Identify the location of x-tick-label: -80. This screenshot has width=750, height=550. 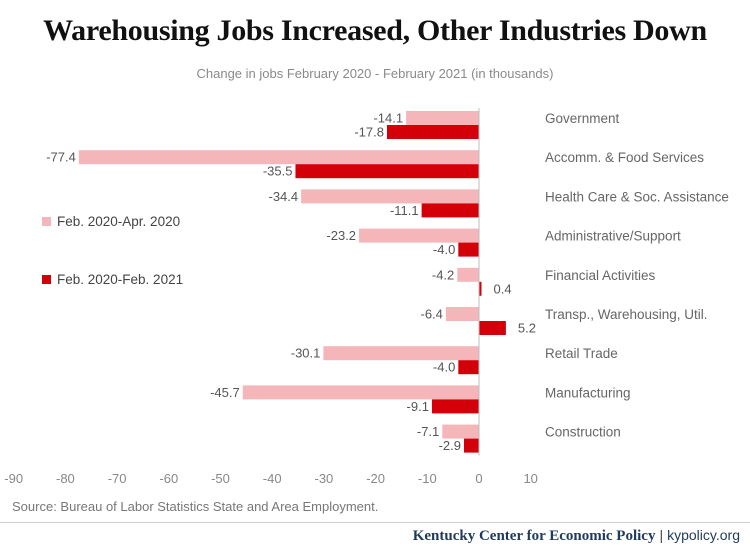
(65, 478).